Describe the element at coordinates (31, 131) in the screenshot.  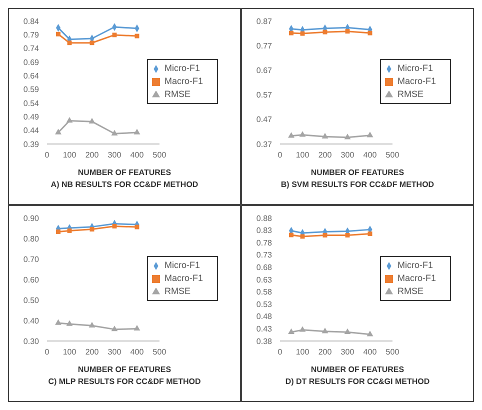
I see `y-tick-label: 0.44` at that location.